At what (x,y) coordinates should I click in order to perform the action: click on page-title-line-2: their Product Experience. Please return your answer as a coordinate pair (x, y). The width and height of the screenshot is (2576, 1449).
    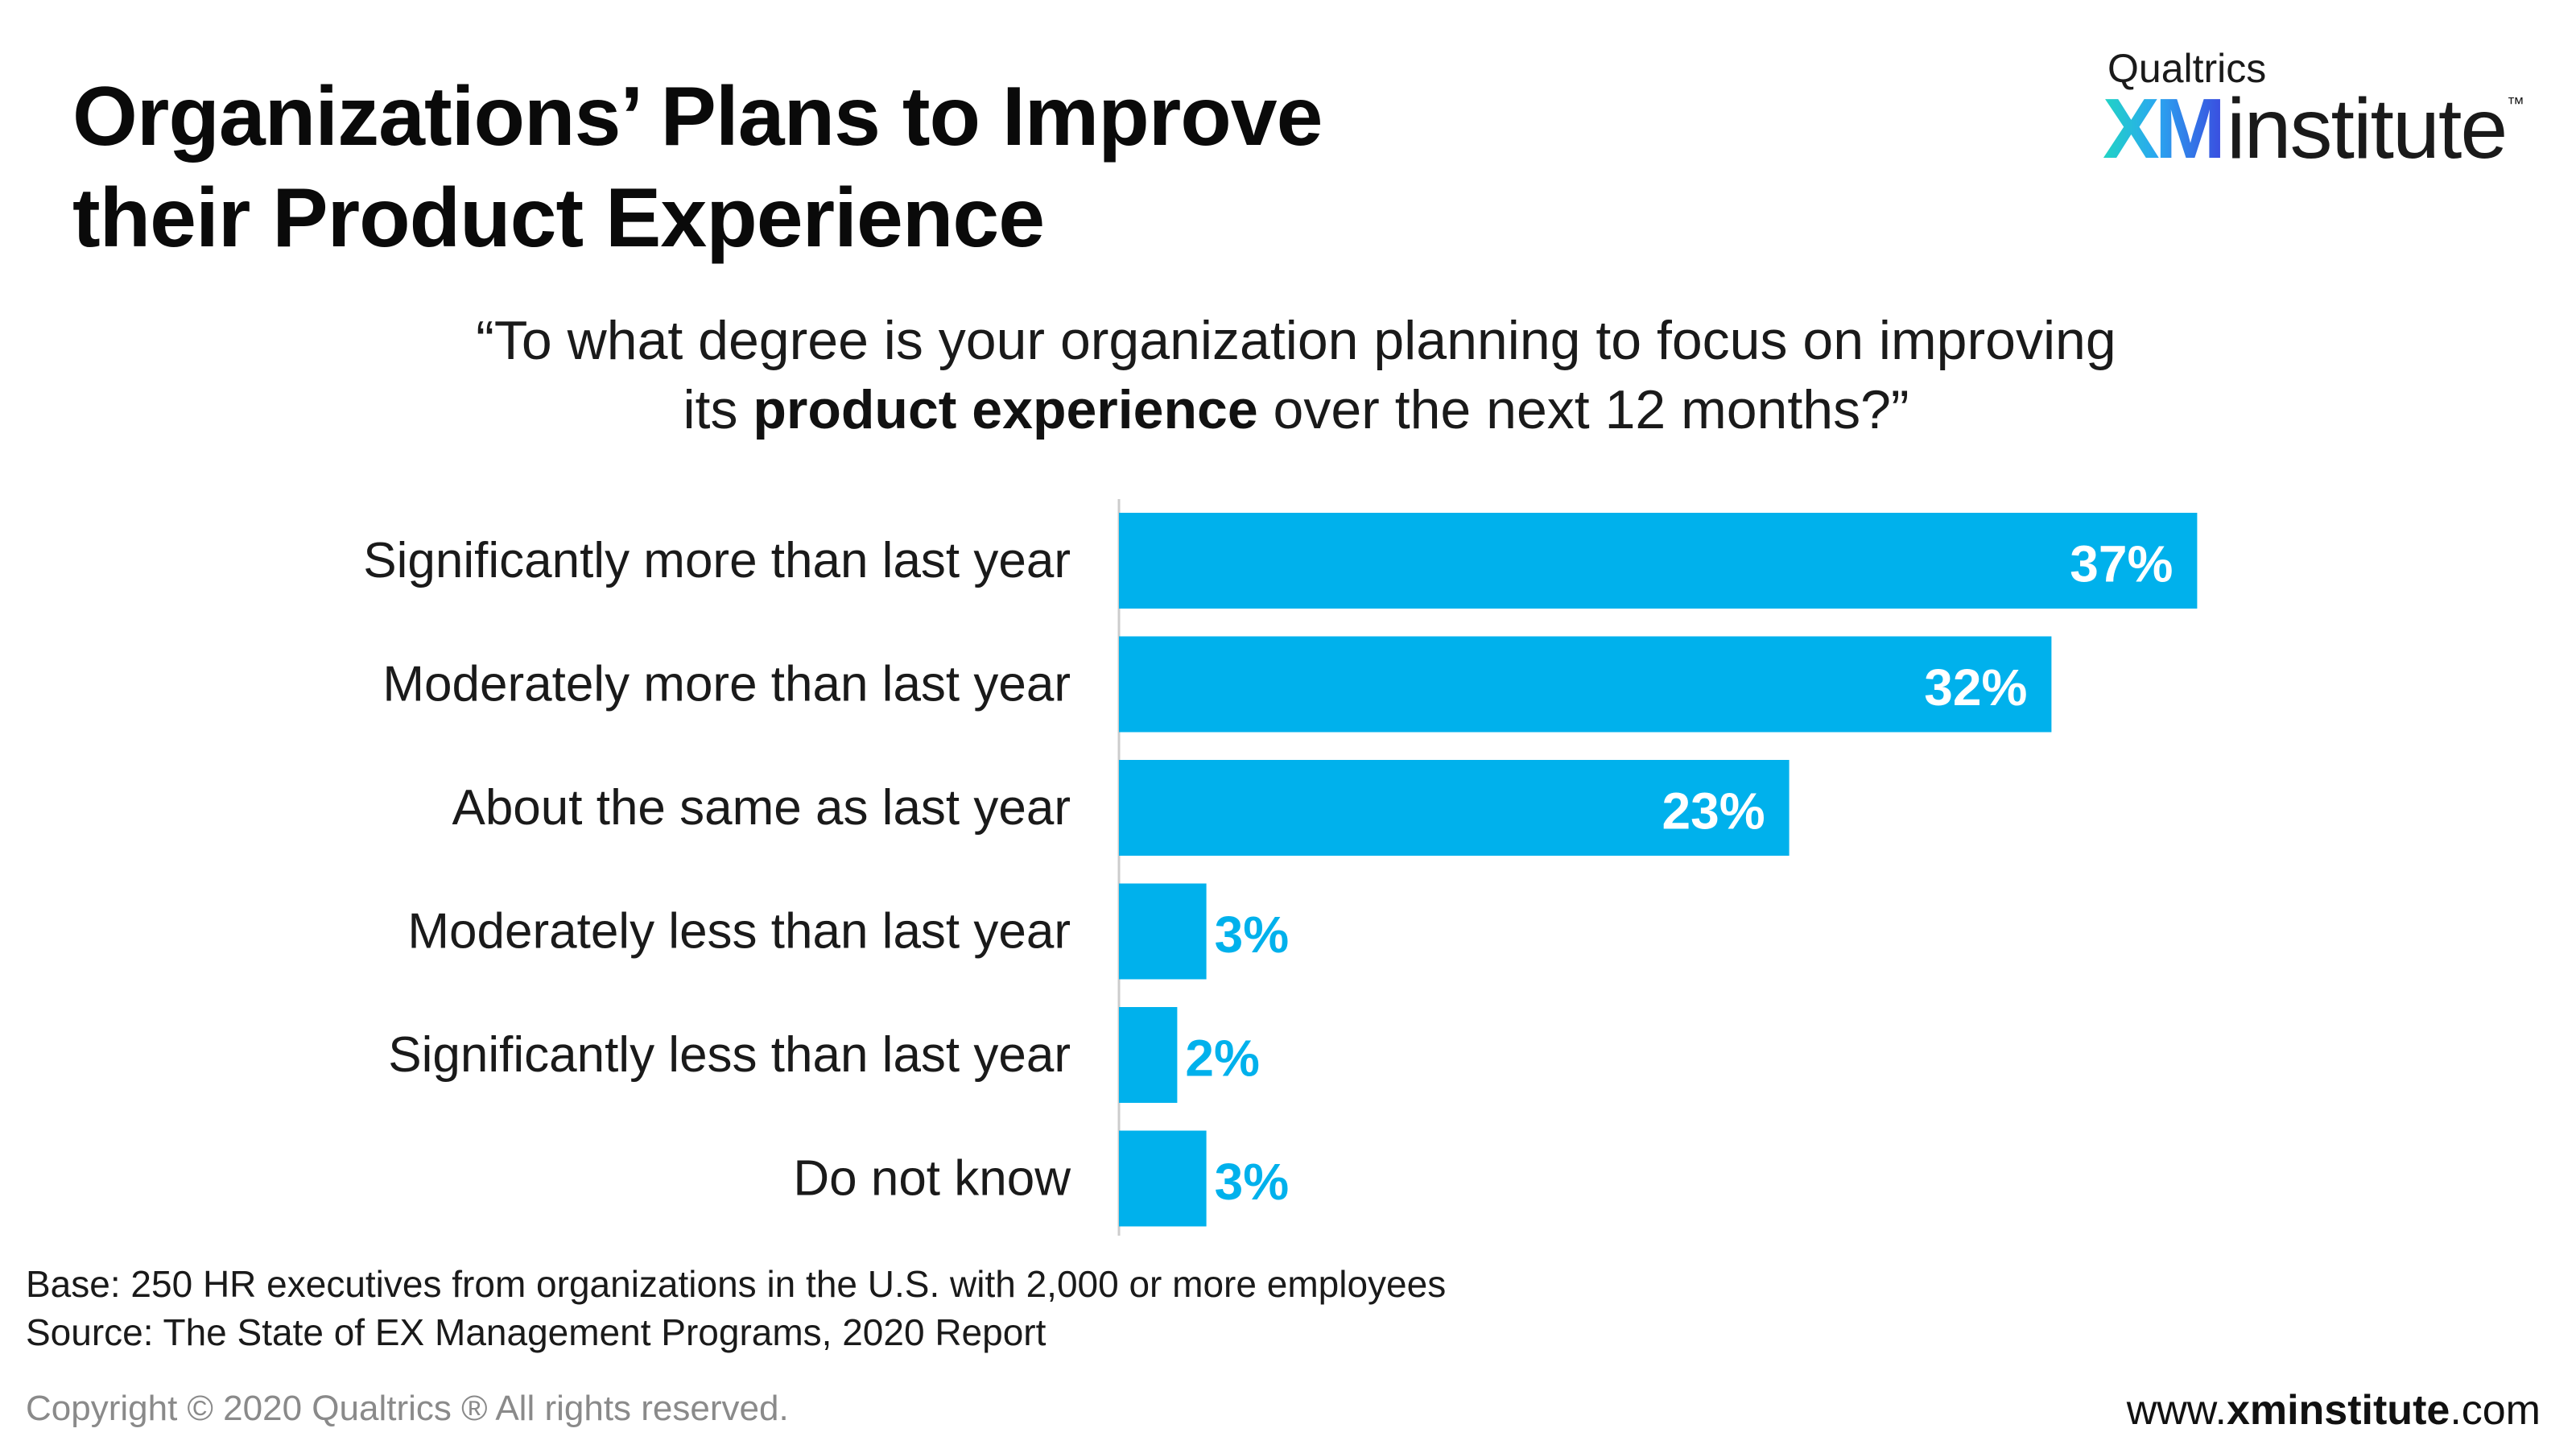
    Looking at the image, I should click on (558, 218).